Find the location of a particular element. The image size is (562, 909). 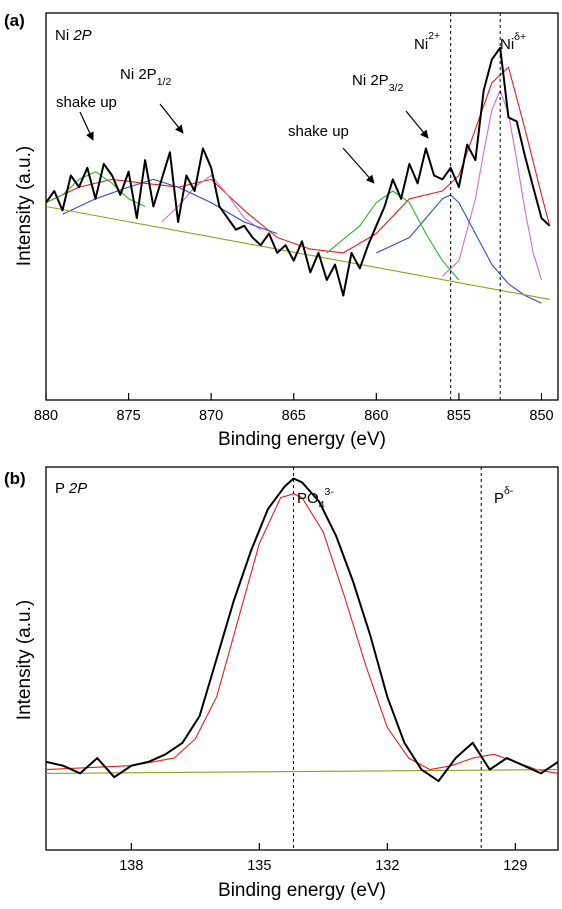

panel-b-x-tick-label: 138 is located at coordinates (131, 866).